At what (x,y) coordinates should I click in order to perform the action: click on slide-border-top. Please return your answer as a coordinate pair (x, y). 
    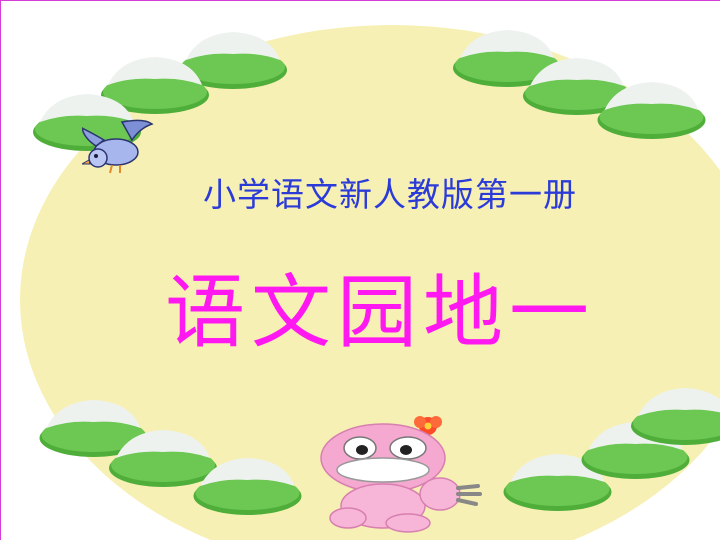
    Looking at the image, I should click on (360, 0).